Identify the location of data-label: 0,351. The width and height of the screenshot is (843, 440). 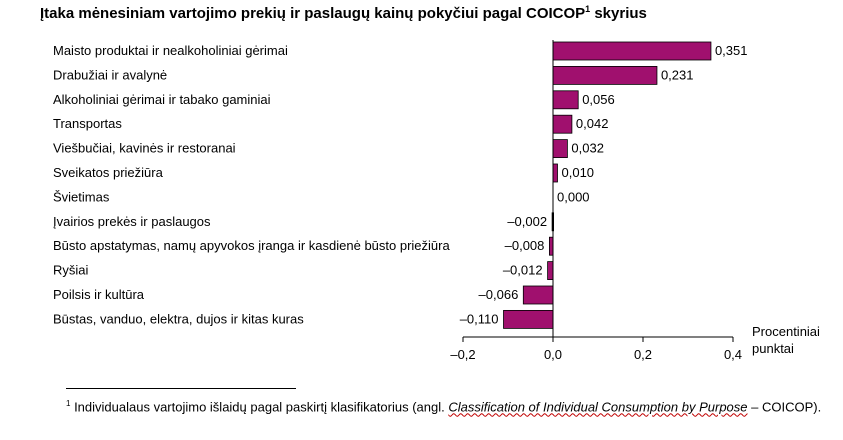
(731, 50).